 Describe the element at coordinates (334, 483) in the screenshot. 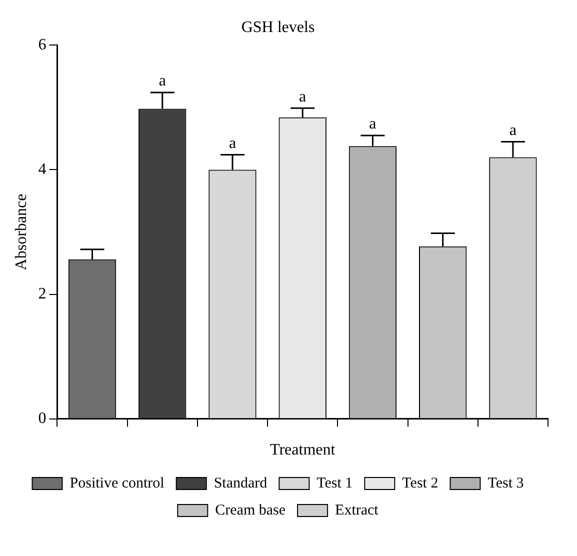

I see `legend-label: Test 1` at that location.